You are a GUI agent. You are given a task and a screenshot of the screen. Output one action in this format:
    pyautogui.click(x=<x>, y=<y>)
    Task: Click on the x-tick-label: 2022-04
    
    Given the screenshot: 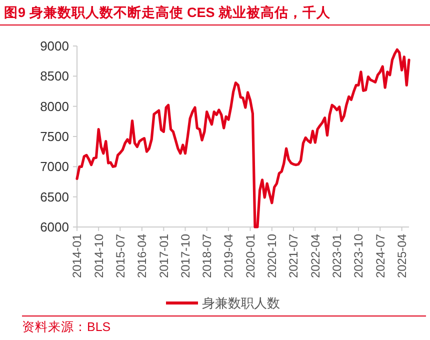 What is the action you would take?
    pyautogui.click(x=315, y=256)
    